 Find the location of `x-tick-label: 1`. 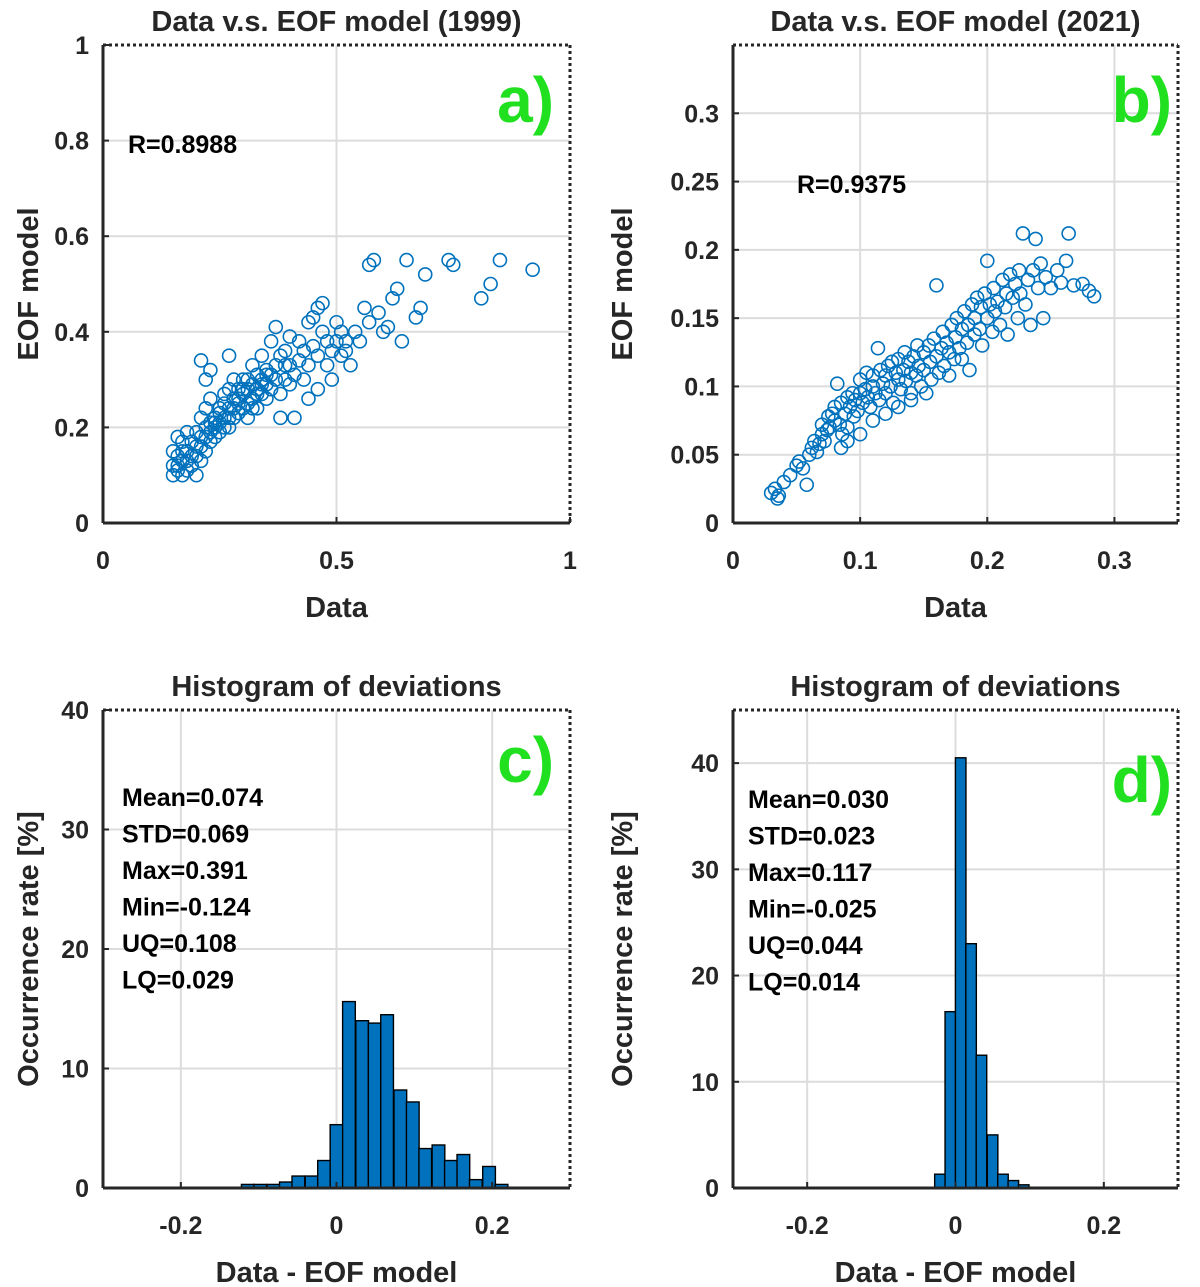

x-tick-label: 1 is located at coordinates (570, 561).